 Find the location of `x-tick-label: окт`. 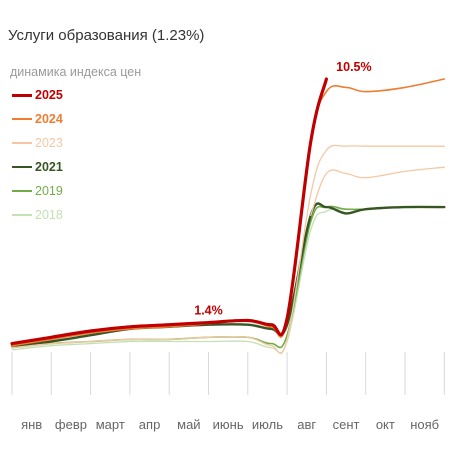

x-tick-label: окт is located at coordinates (385, 424).